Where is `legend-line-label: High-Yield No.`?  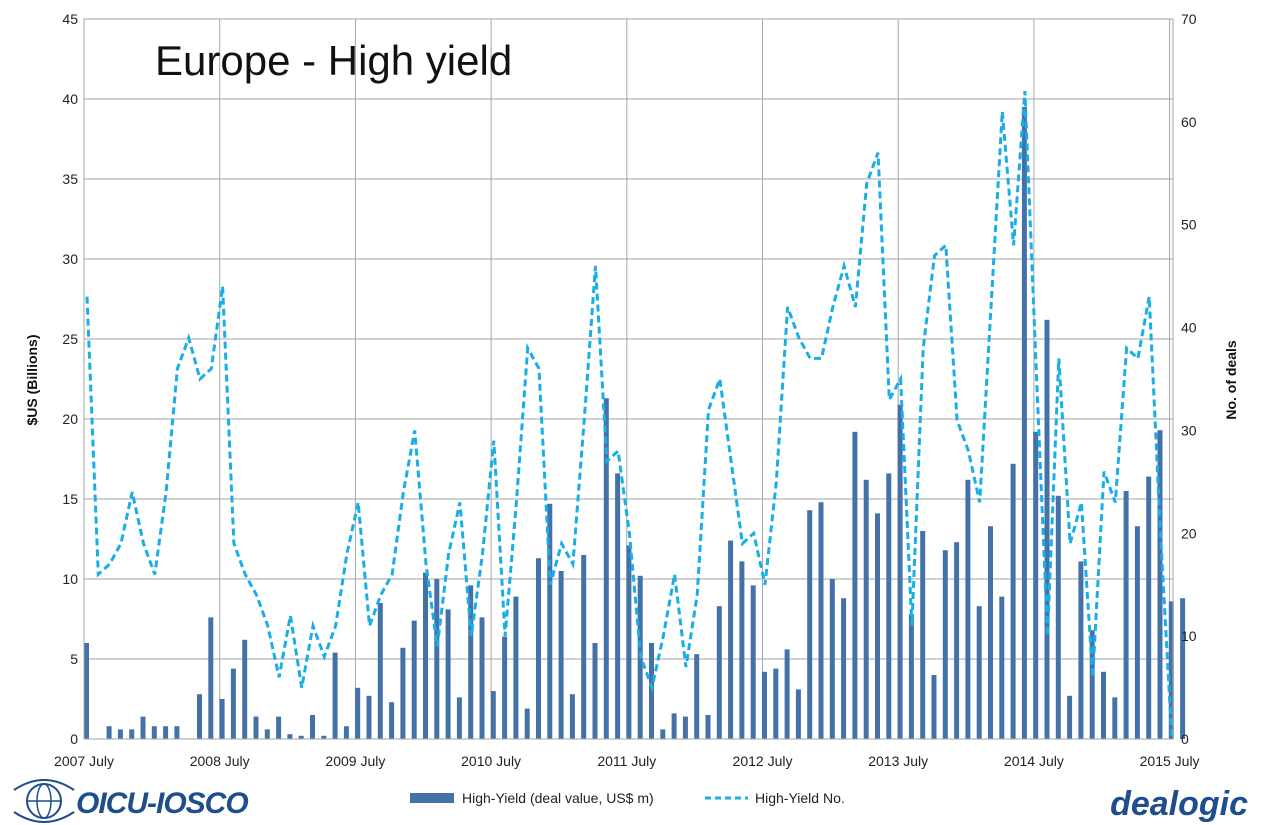 legend-line-label: High-Yield No. is located at coordinates (800, 798).